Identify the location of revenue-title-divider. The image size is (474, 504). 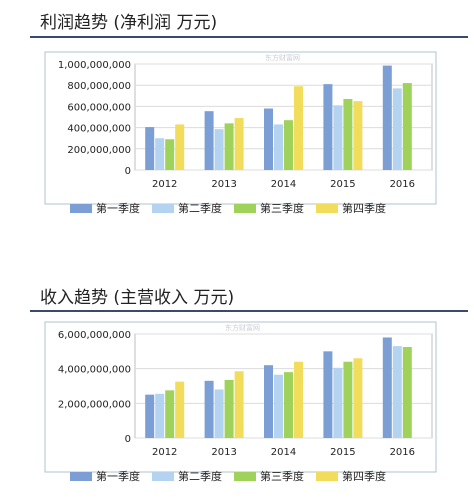
(249, 311).